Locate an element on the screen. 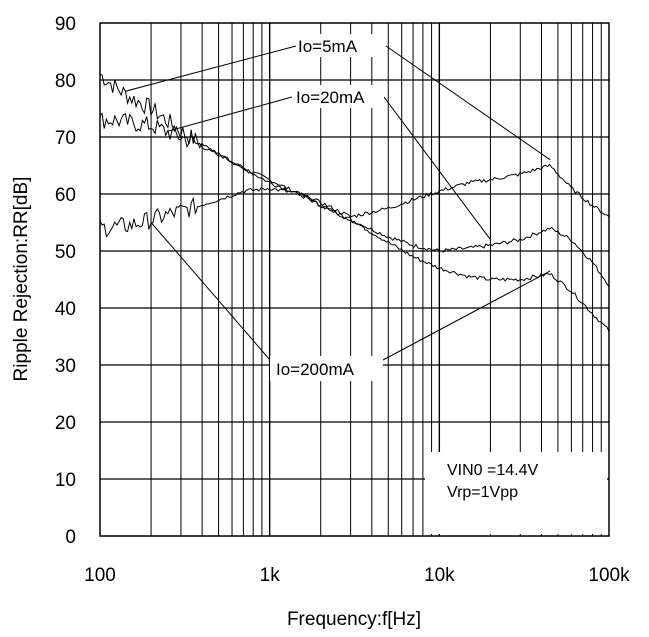  y-tick-label: 30 is located at coordinates (65, 366).